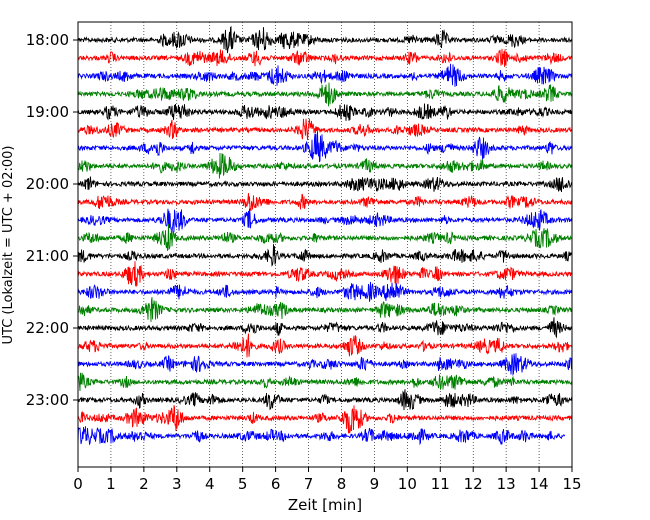  I want to click on y-tick-label: 19:00, so click(47, 112).